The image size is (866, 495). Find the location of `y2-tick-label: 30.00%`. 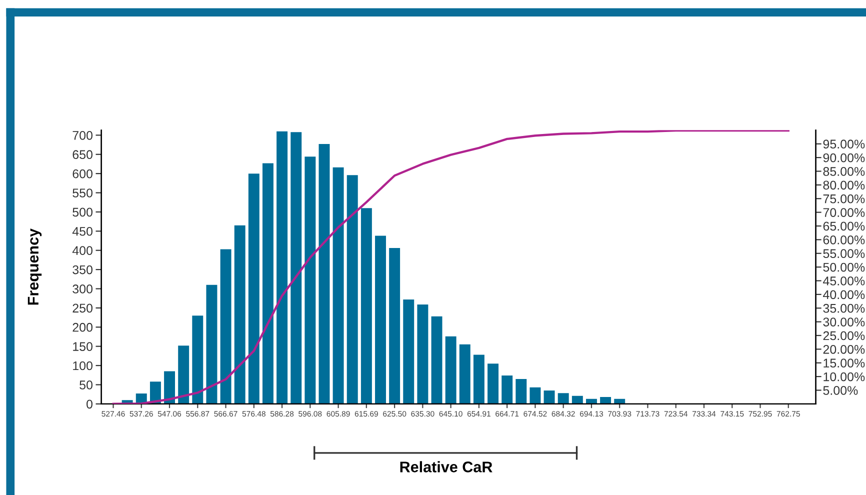

y2-tick-label: 30.00% is located at coordinates (844, 322).